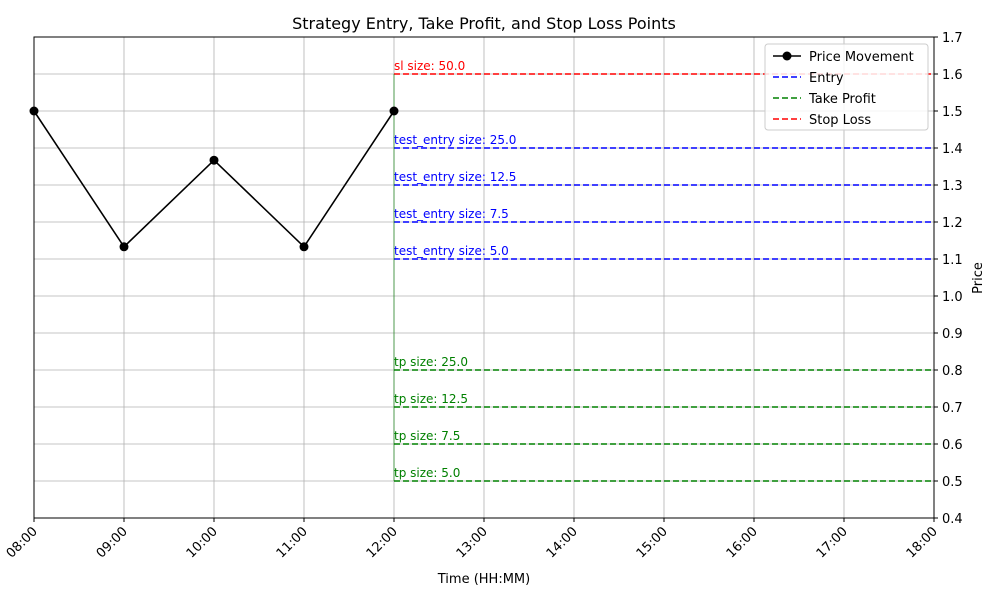 The width and height of the screenshot is (1000, 600). What do you see at coordinates (455, 177) in the screenshot?
I see `level-label: test_entry size: 12.5` at bounding box center [455, 177].